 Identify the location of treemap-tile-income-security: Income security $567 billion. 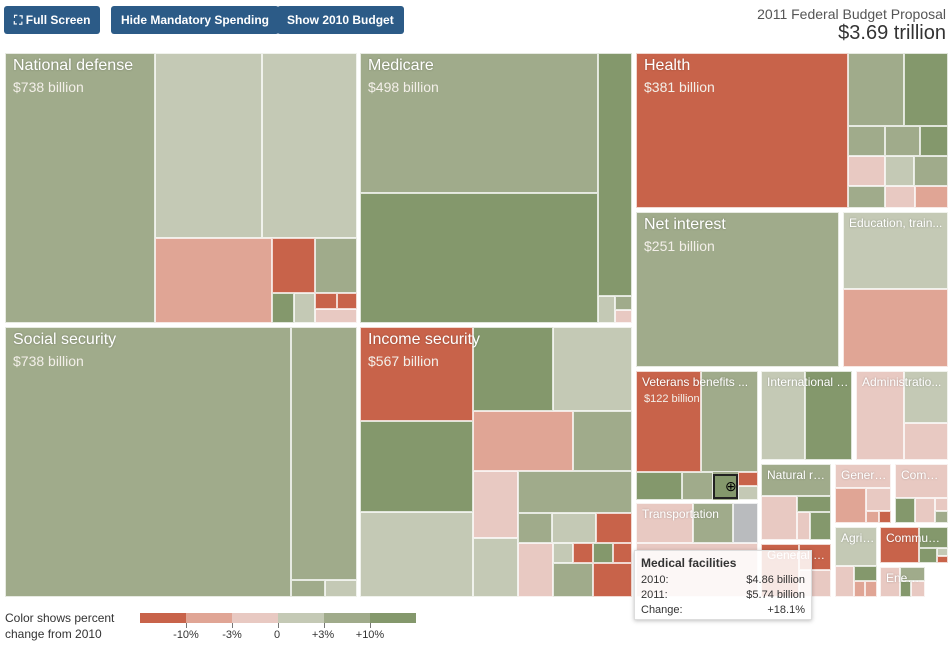
(496, 462).